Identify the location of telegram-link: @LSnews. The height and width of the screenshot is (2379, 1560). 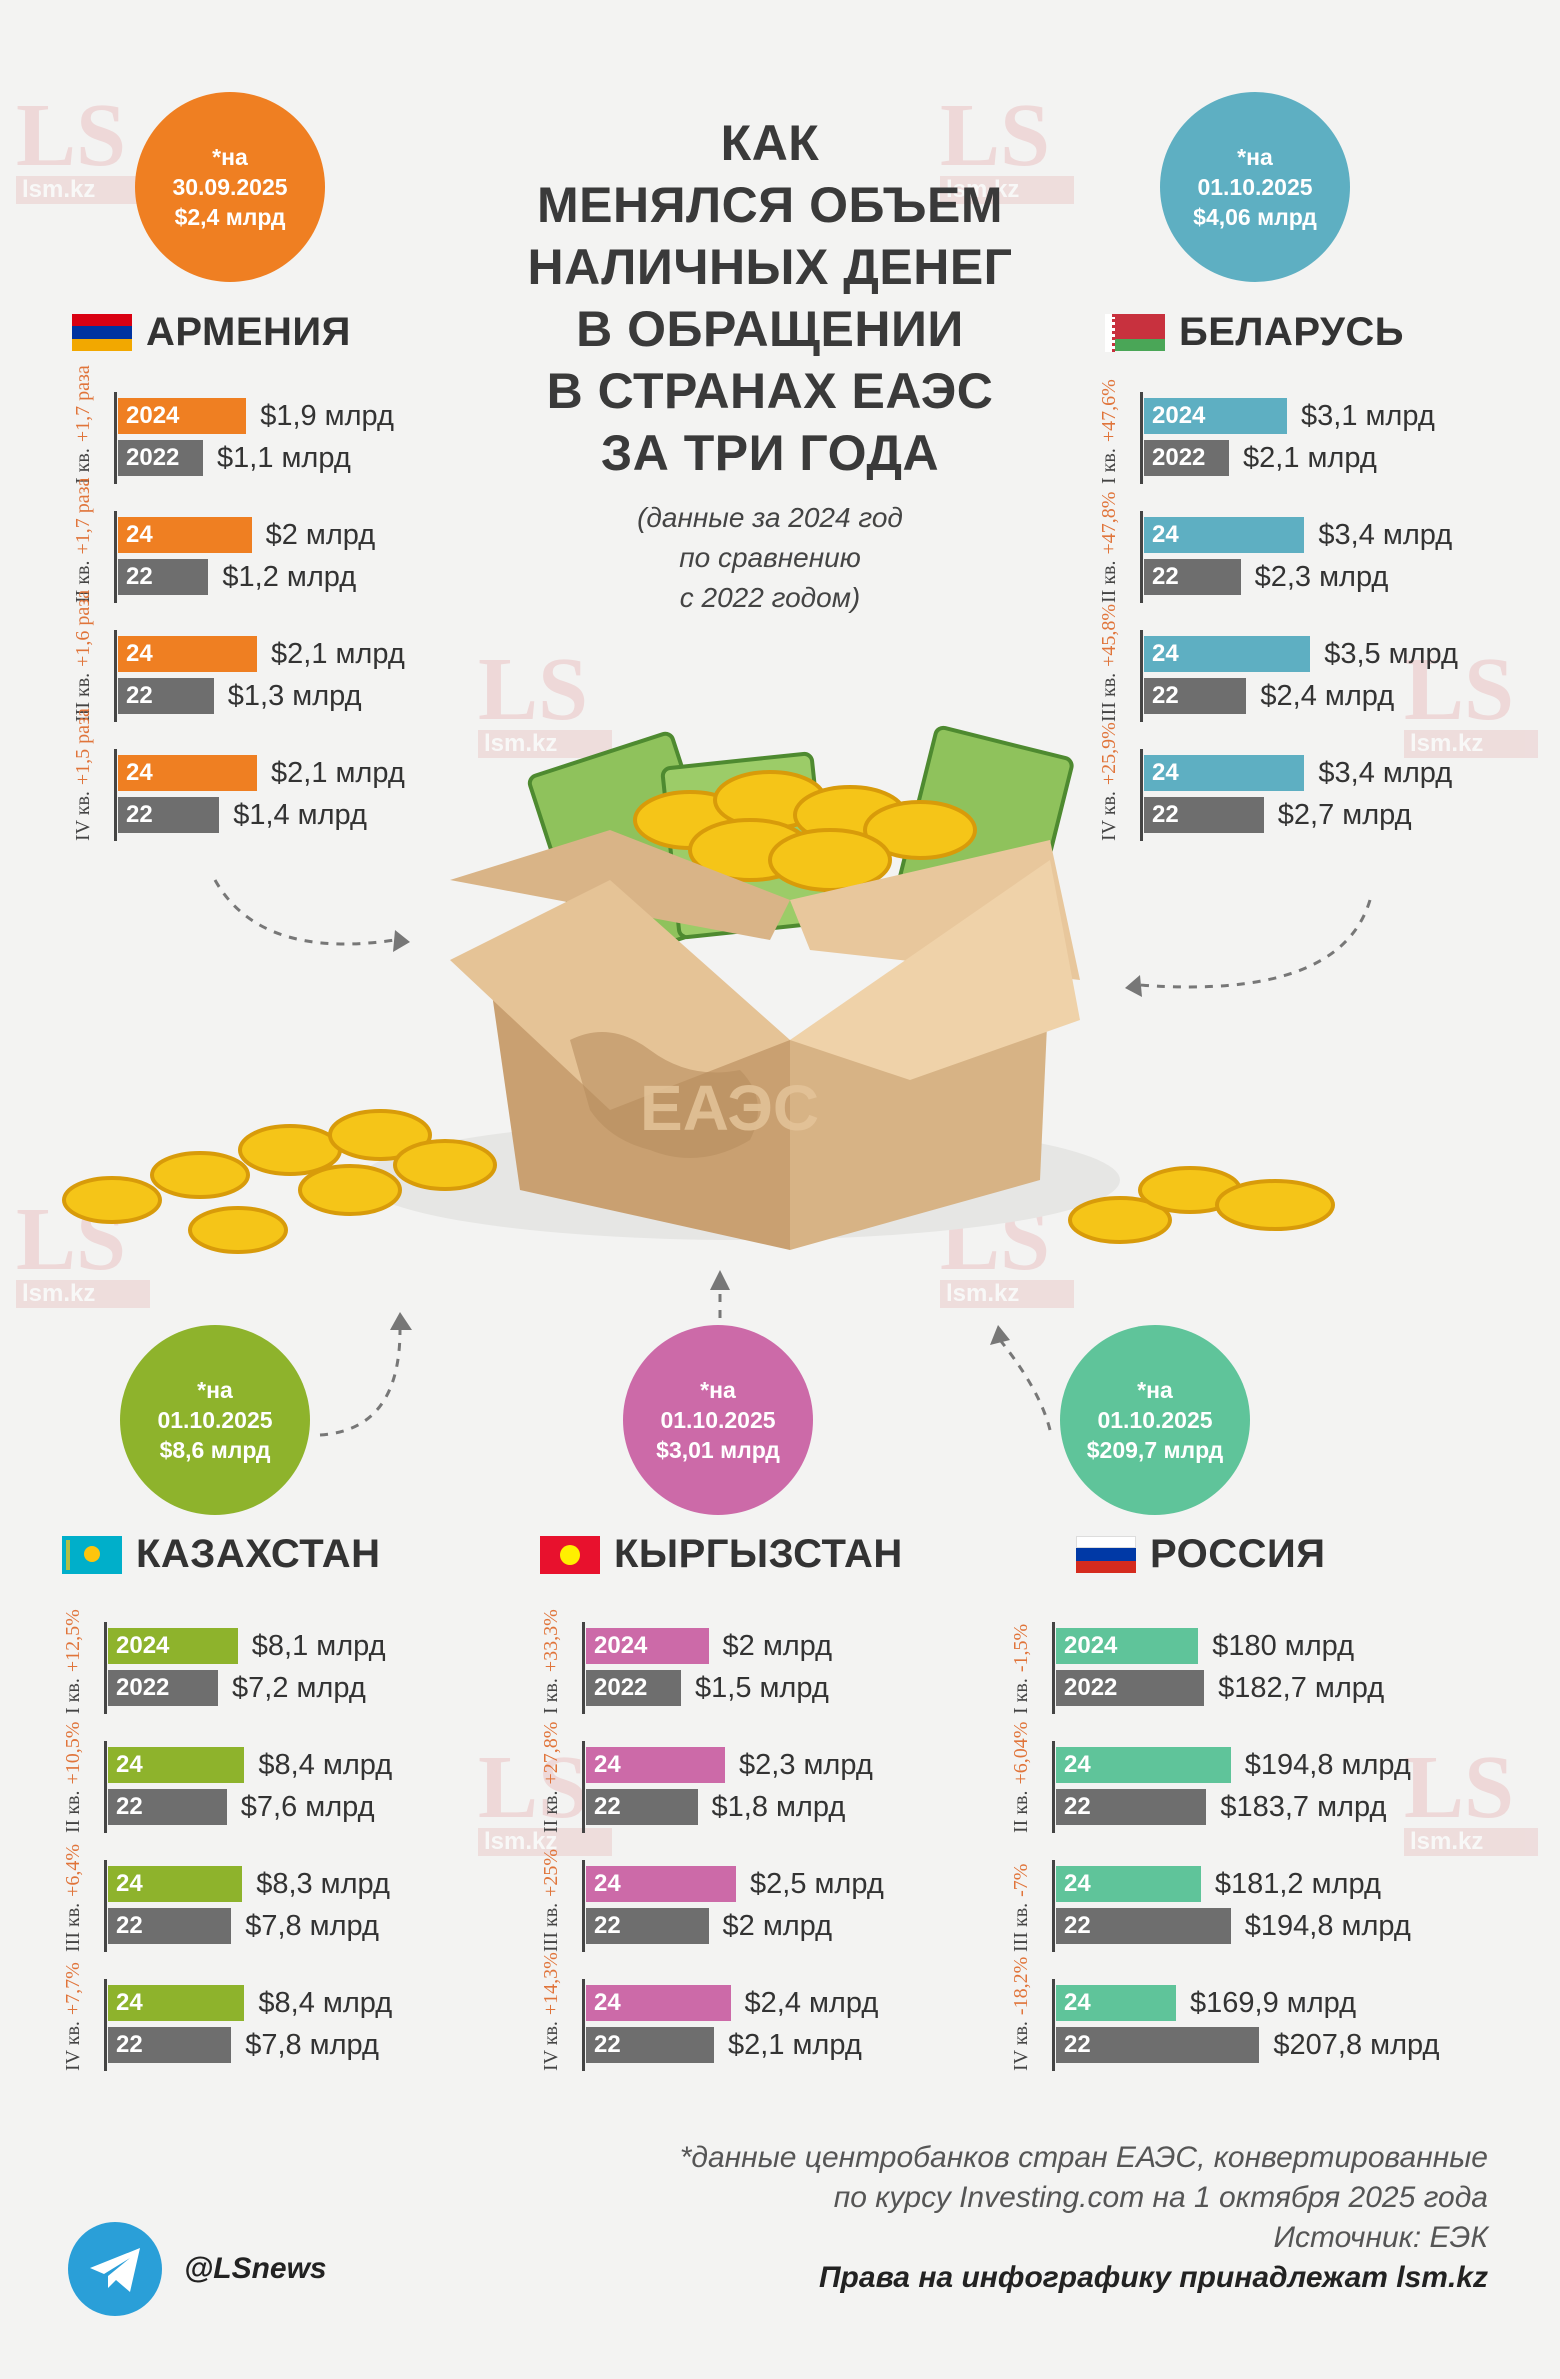
(197, 2269).